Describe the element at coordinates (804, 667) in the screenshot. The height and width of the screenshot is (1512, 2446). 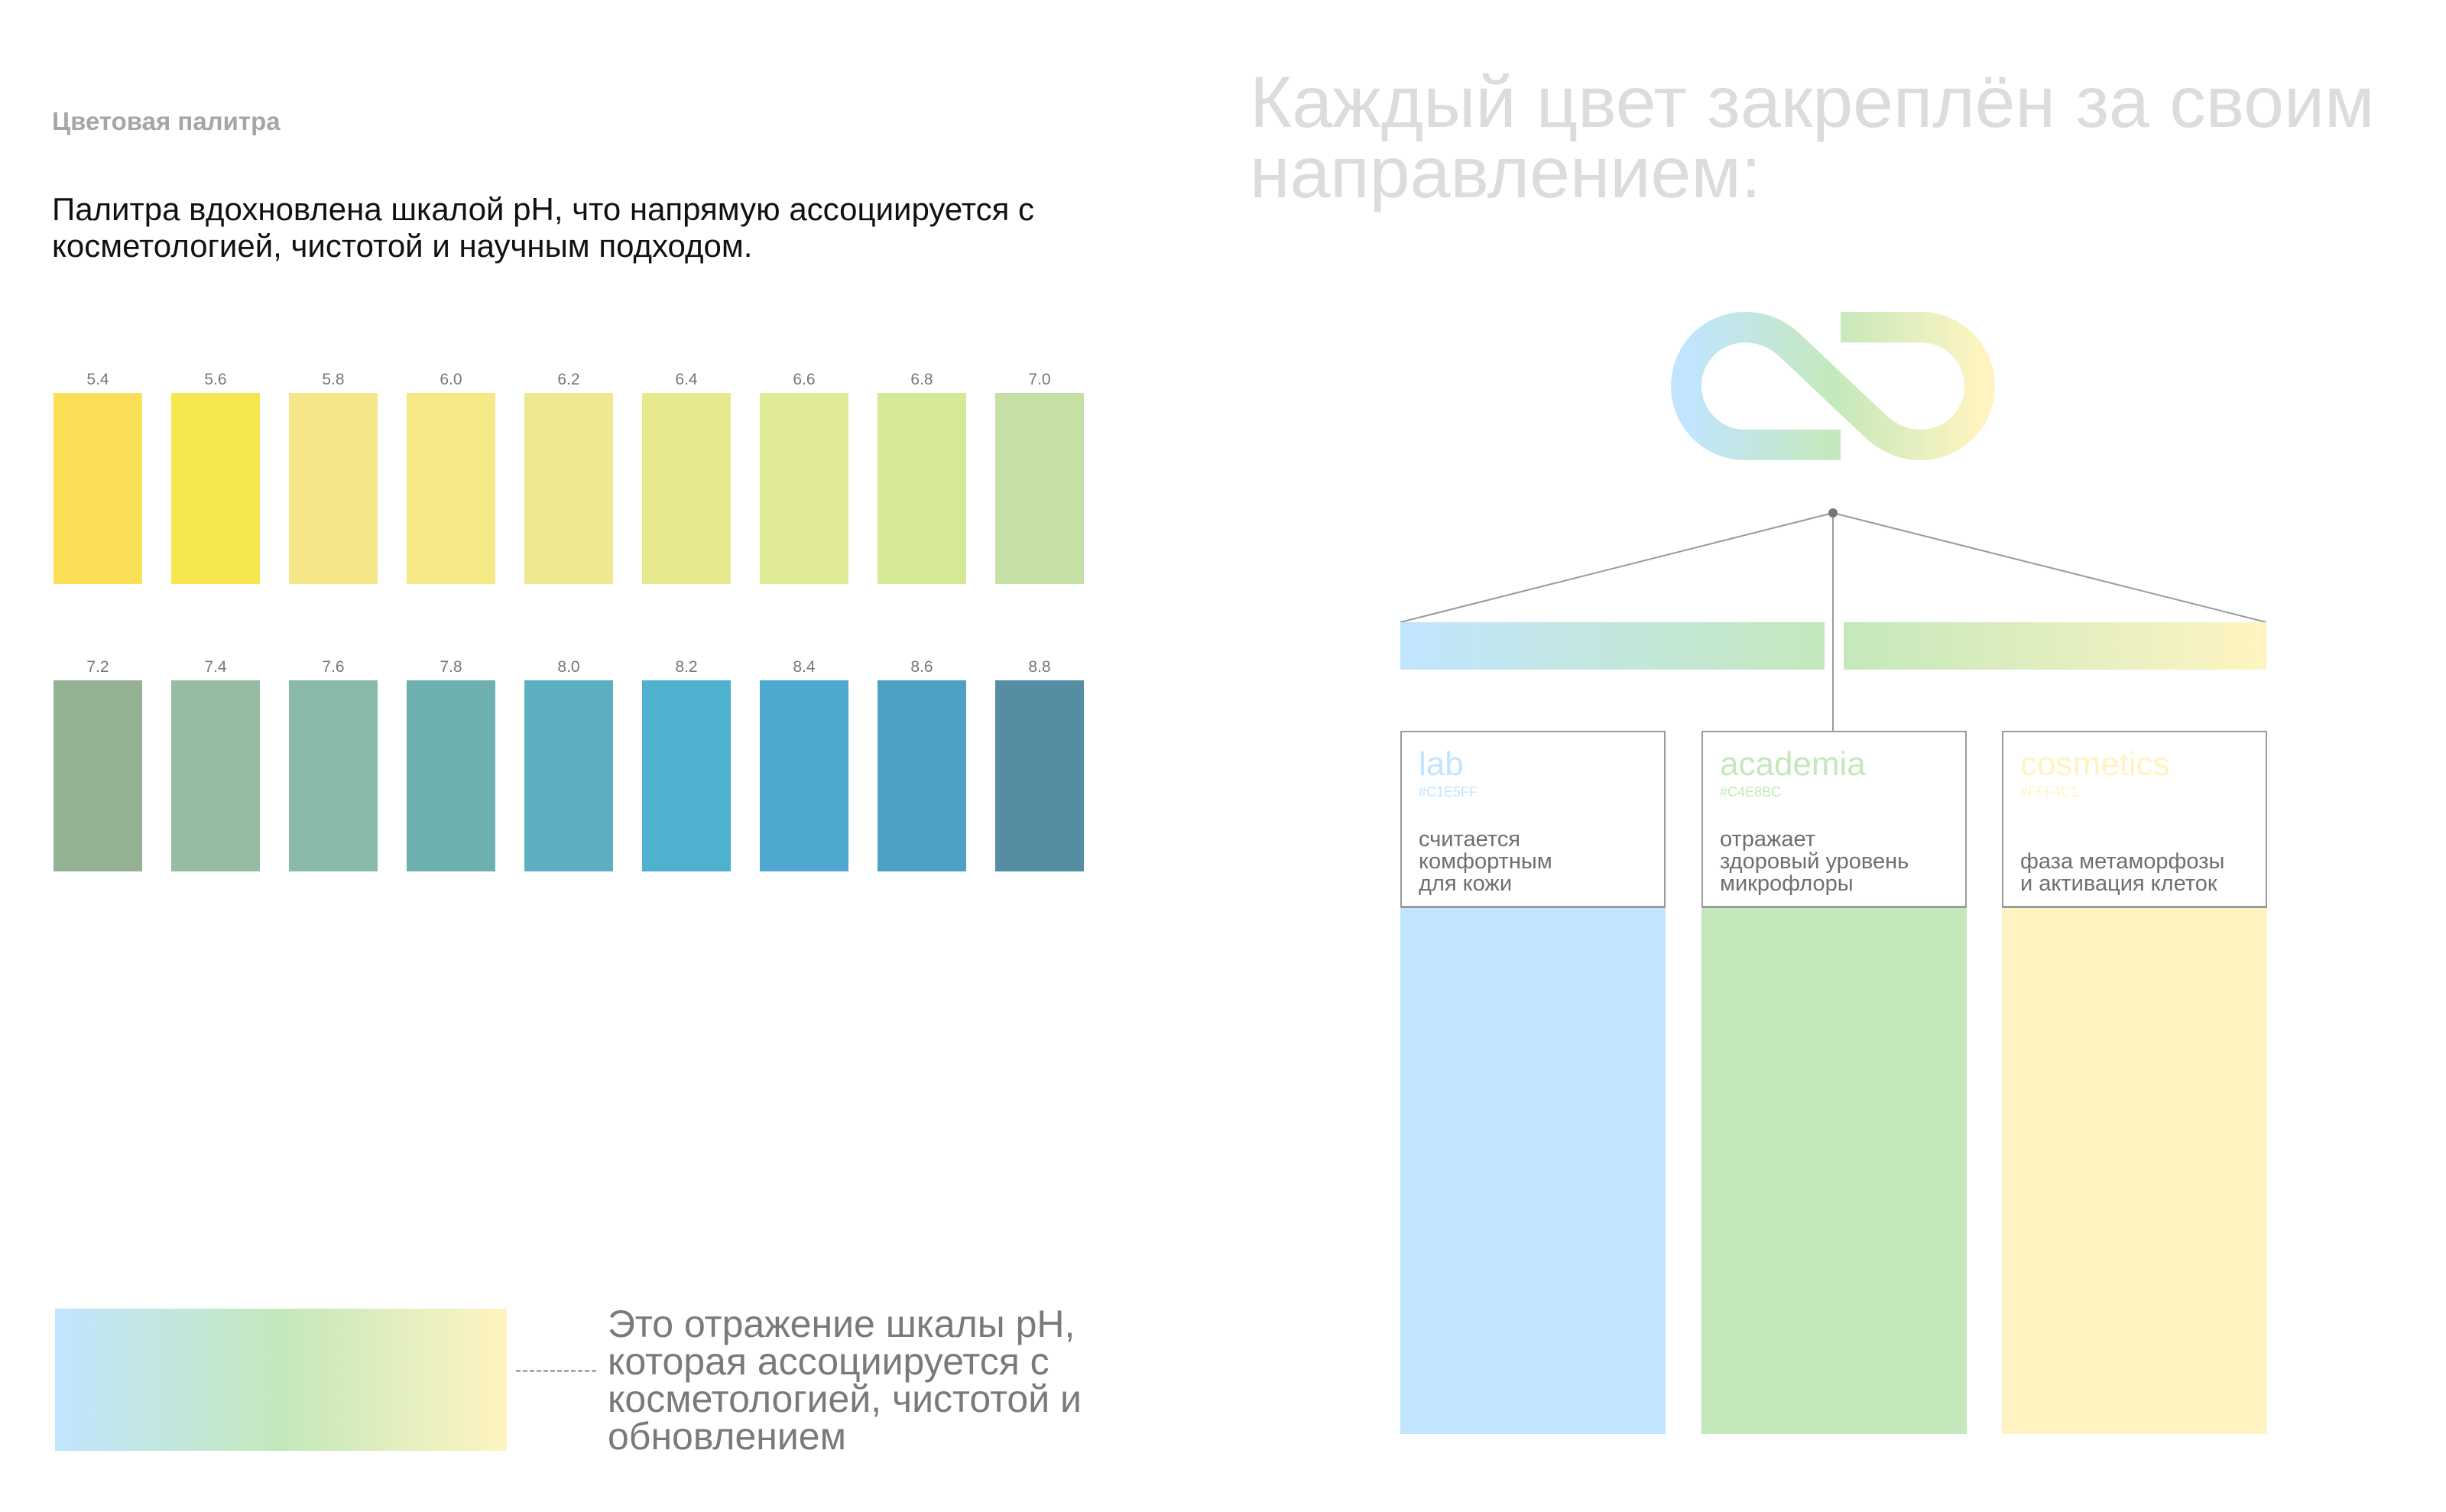
I see `ph-label: 8.4` at that location.